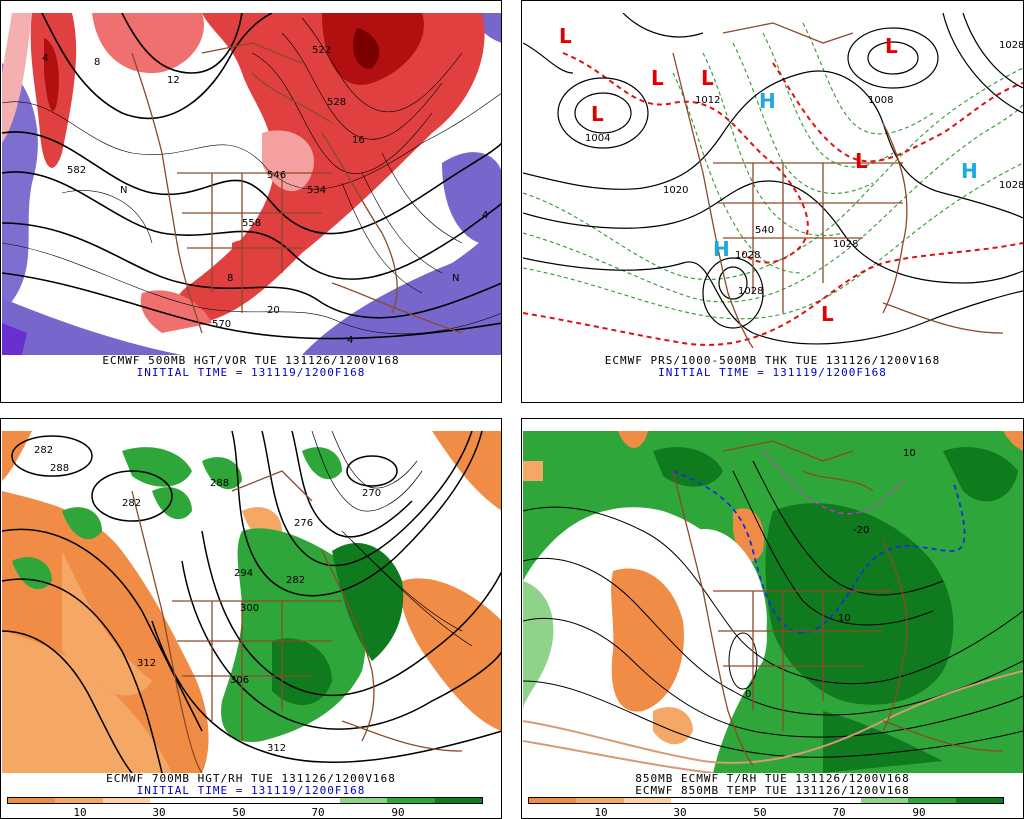 This screenshot has height=819, width=1024. I want to click on svg-text: 1008, so click(880, 100).